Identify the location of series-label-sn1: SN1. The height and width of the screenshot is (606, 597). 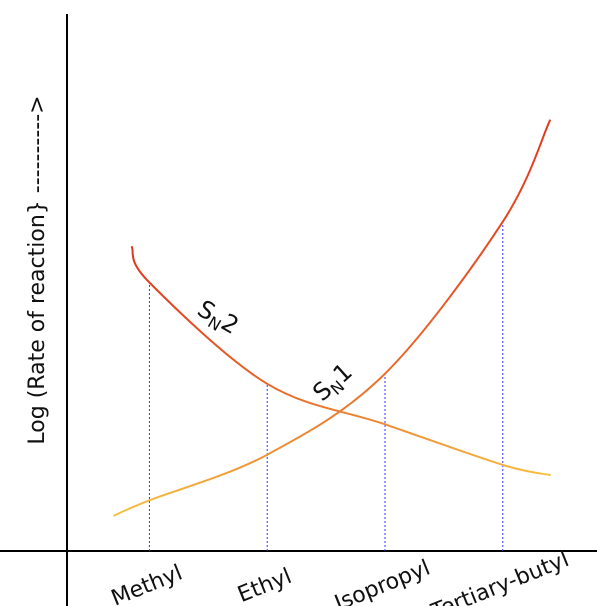
(333, 383).